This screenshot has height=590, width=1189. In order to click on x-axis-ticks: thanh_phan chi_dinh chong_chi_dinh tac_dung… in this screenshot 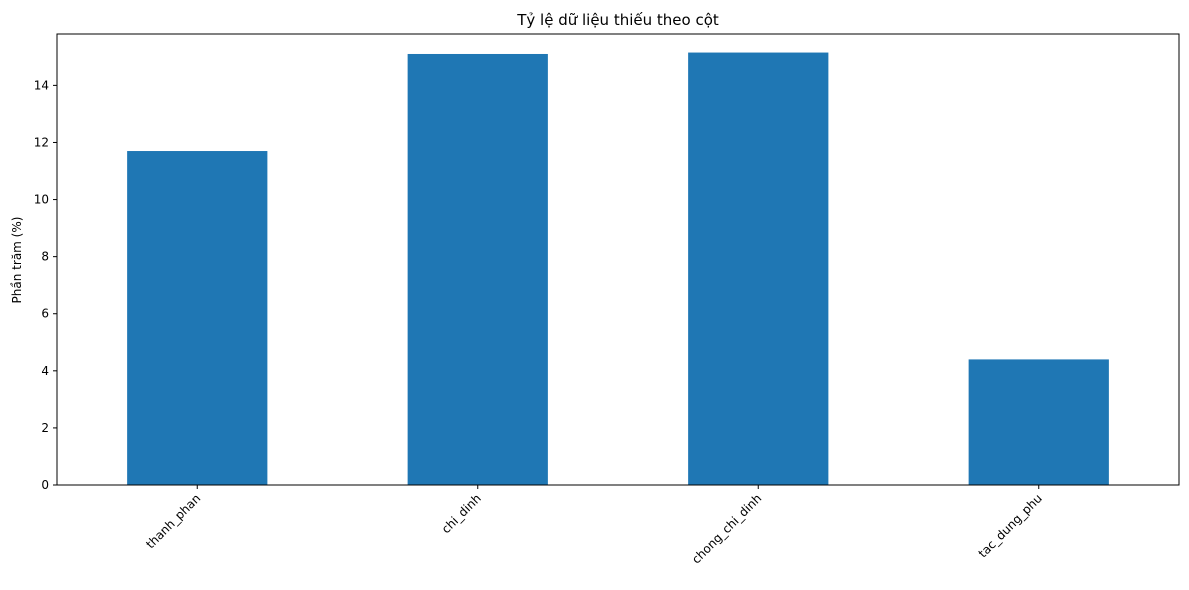, I will do `click(594, 526)`.